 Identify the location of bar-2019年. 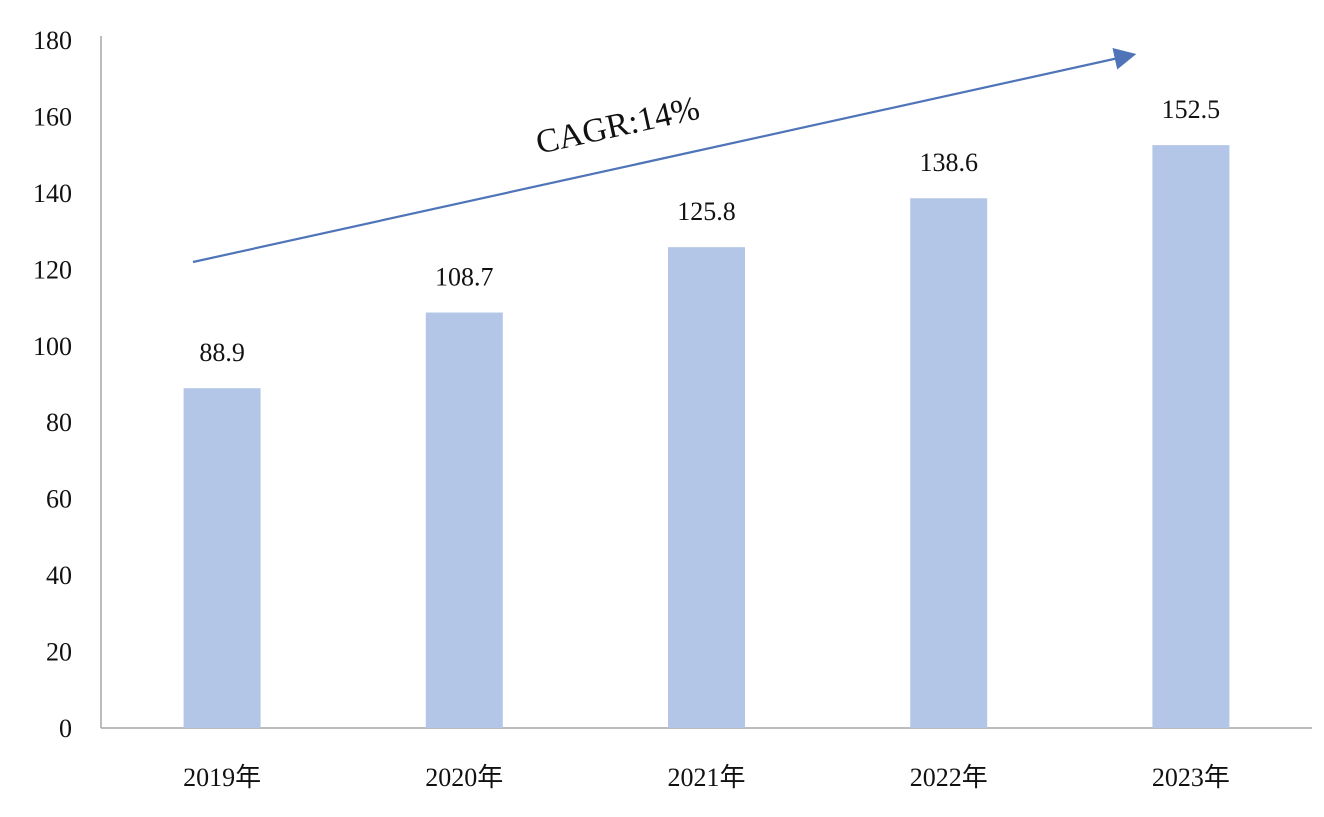
(222, 558).